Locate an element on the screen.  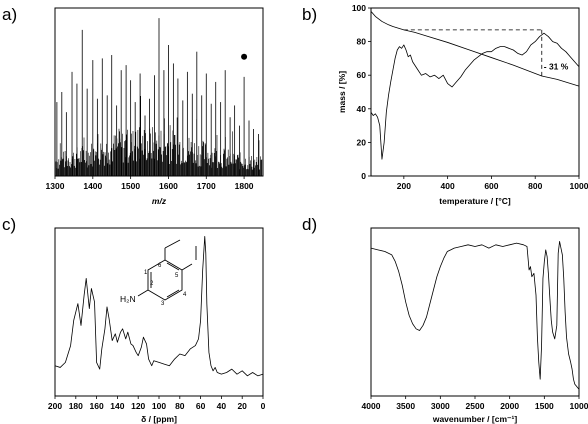
panel-d-letter: d) is located at coordinates (309, 224).